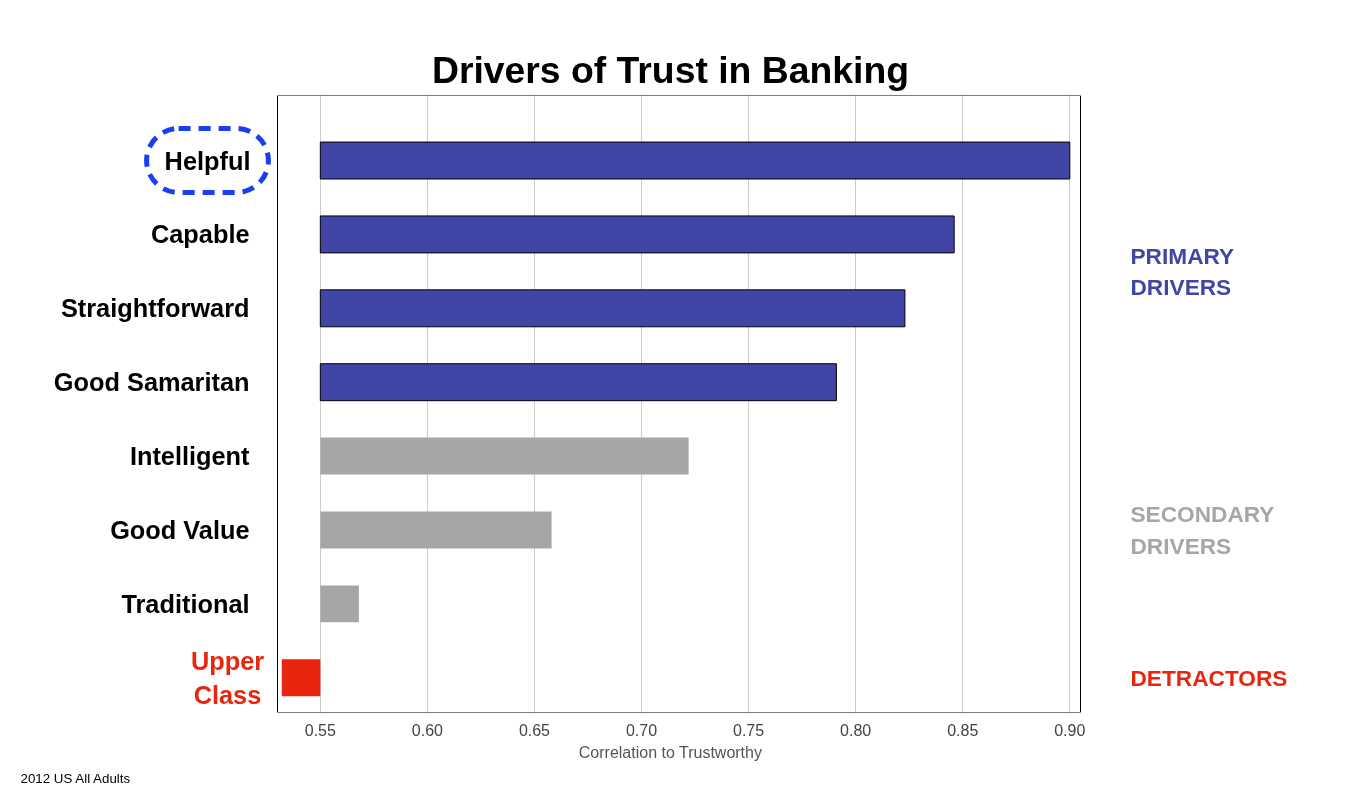 This screenshot has height=797, width=1347. Describe the element at coordinates (207, 160) in the screenshot. I see `y-tick-label: Helpful` at that location.